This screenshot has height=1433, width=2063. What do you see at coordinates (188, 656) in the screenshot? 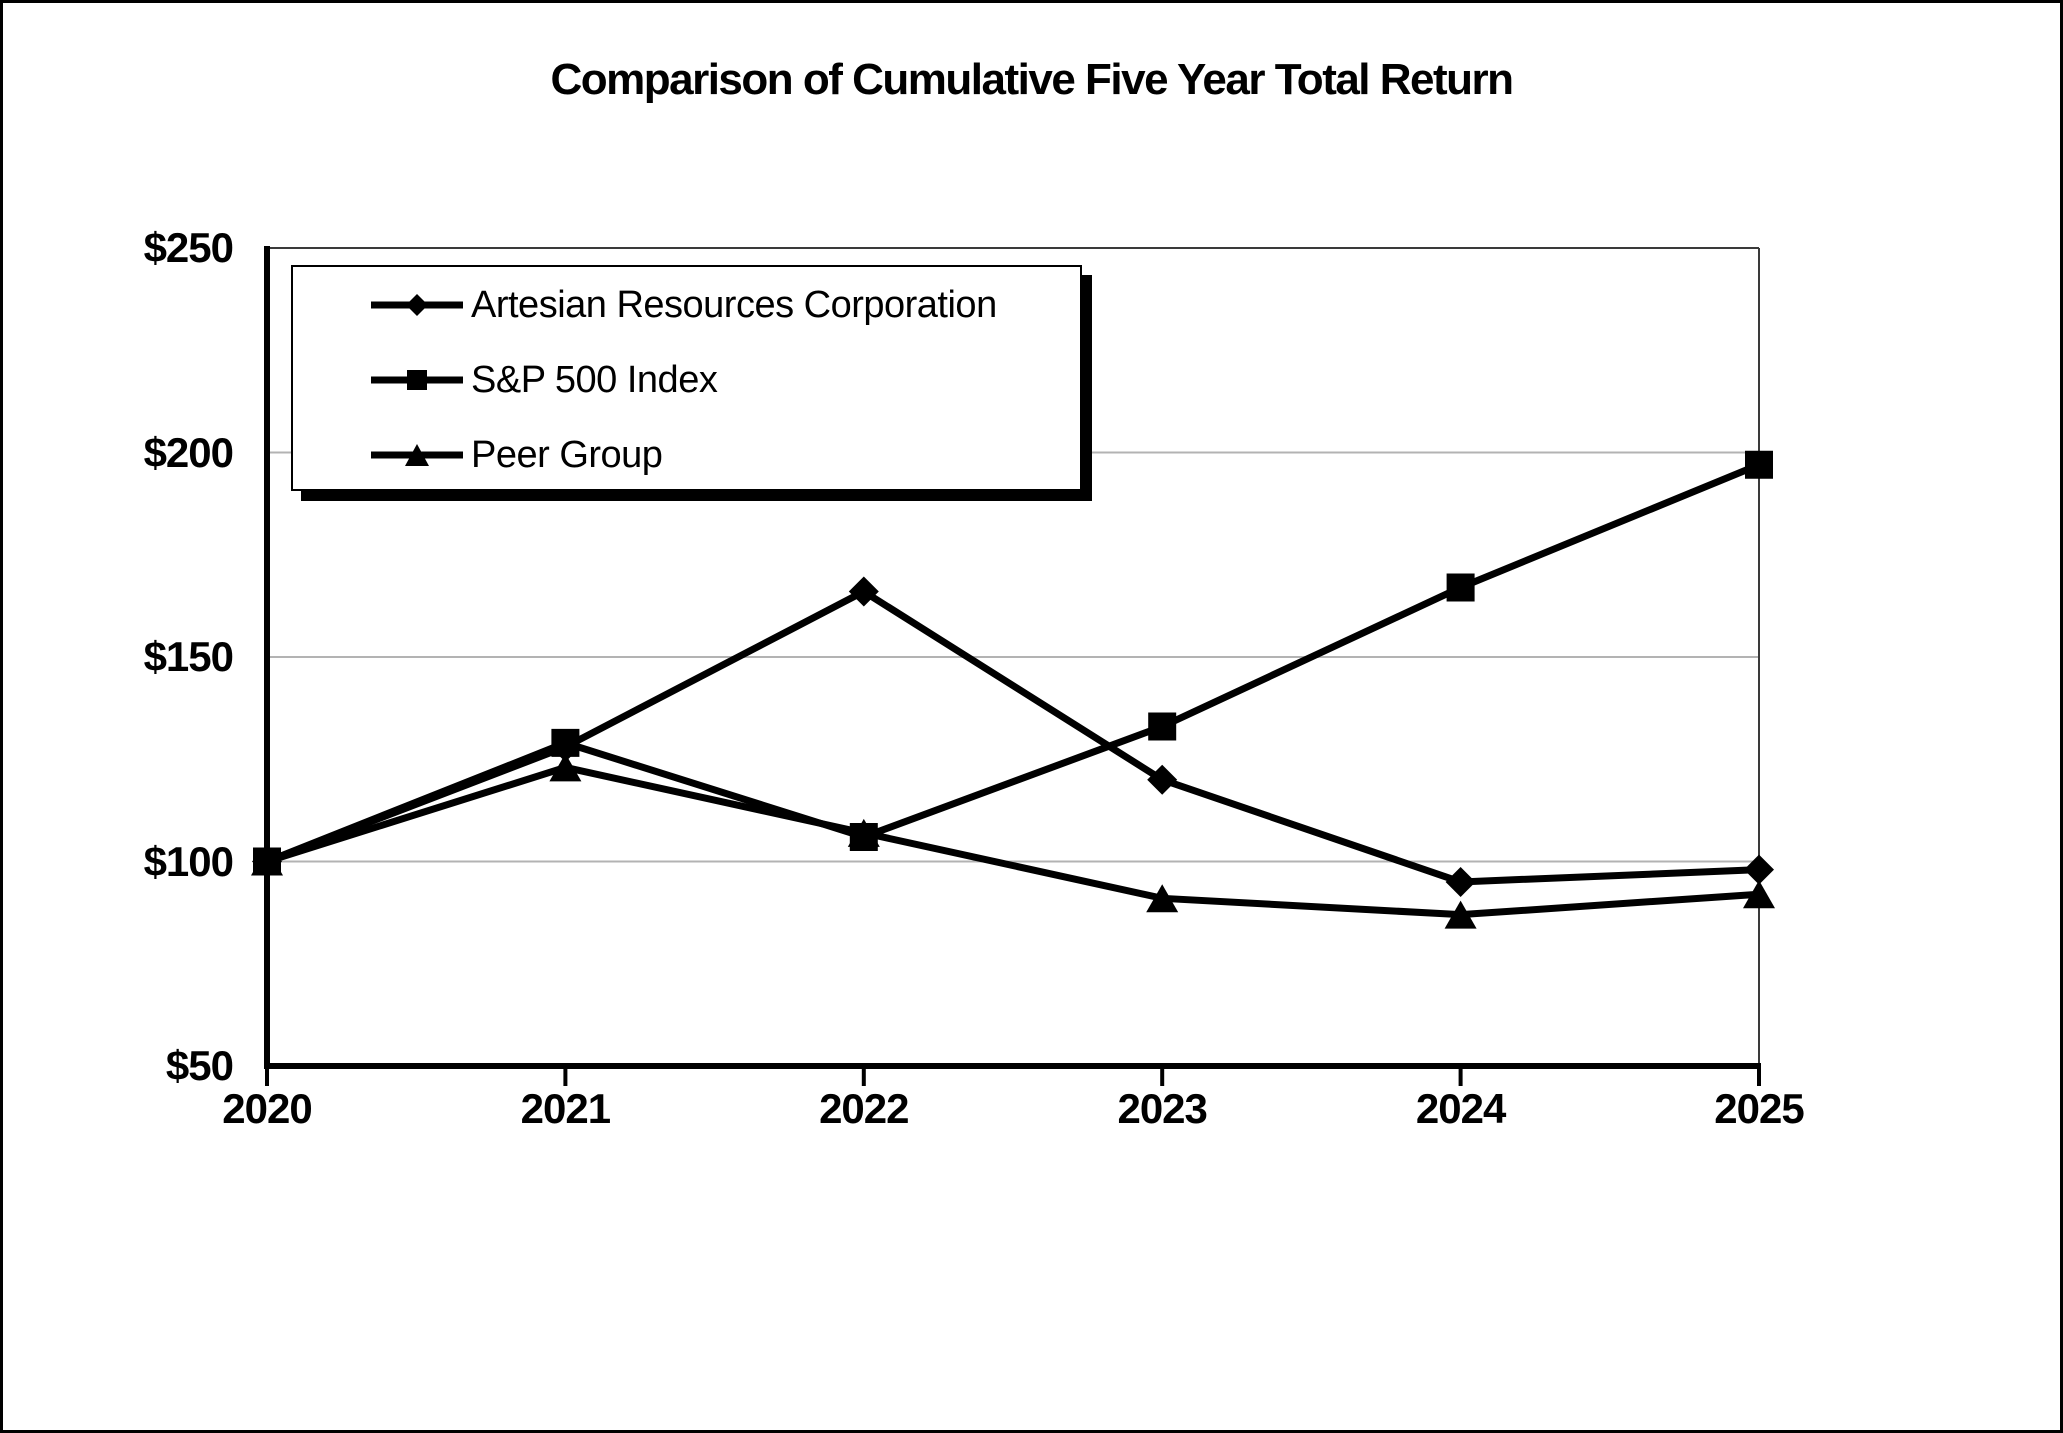
I see `y-tick-label: $150` at bounding box center [188, 656].